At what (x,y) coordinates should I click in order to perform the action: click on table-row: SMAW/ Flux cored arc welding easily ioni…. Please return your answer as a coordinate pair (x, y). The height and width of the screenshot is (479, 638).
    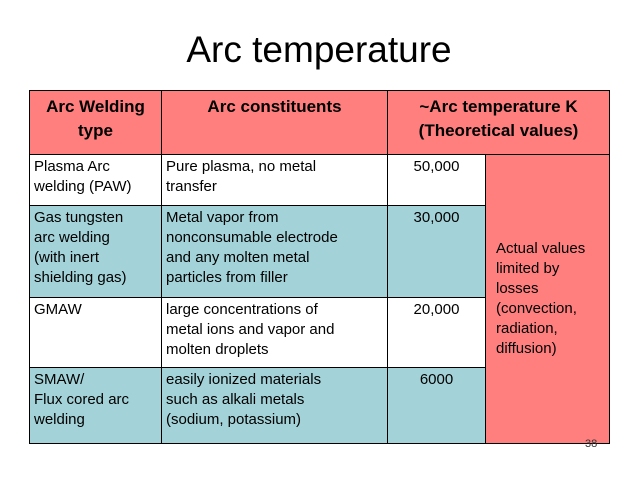
    Looking at the image, I should click on (319, 405).